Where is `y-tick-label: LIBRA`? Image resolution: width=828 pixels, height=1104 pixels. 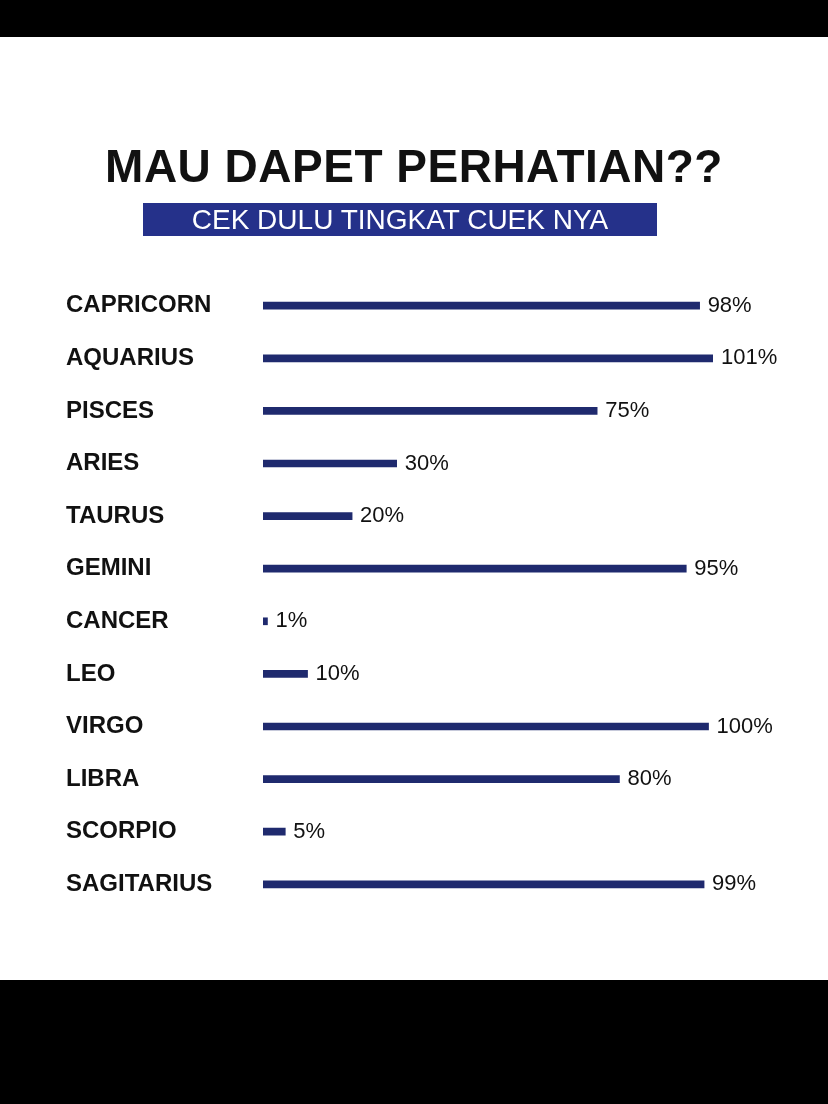 y-tick-label: LIBRA is located at coordinates (103, 777).